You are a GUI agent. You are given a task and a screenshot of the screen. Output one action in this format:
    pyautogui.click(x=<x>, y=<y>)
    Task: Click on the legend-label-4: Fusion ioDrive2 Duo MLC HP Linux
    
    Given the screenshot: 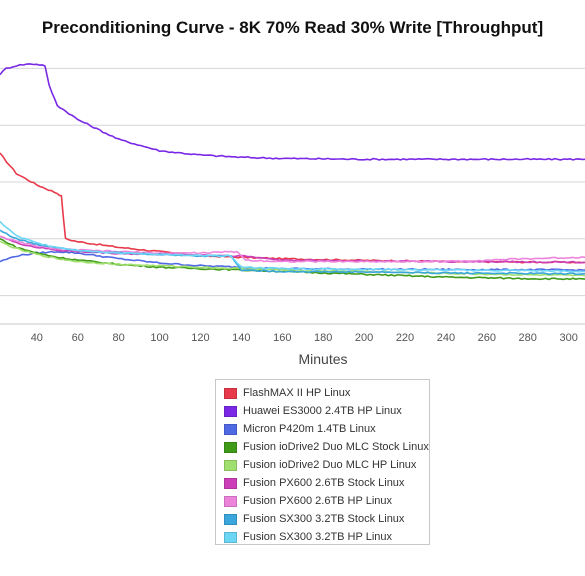 What is the action you would take?
    pyautogui.click(x=330, y=465)
    